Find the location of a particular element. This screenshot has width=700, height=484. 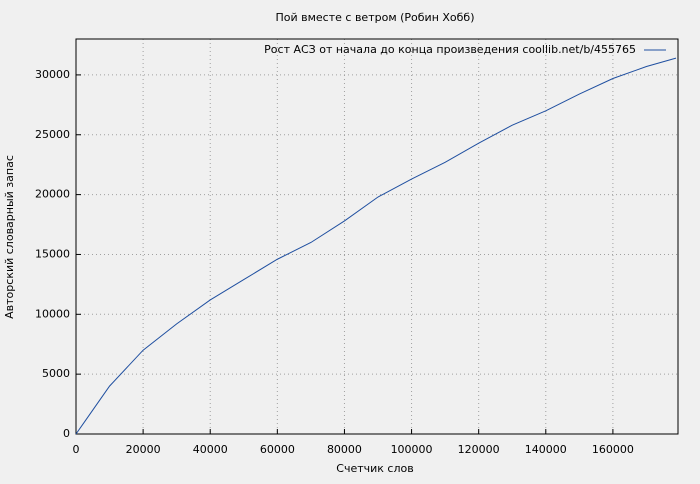

x-tick-label: 20000 is located at coordinates (143, 449).